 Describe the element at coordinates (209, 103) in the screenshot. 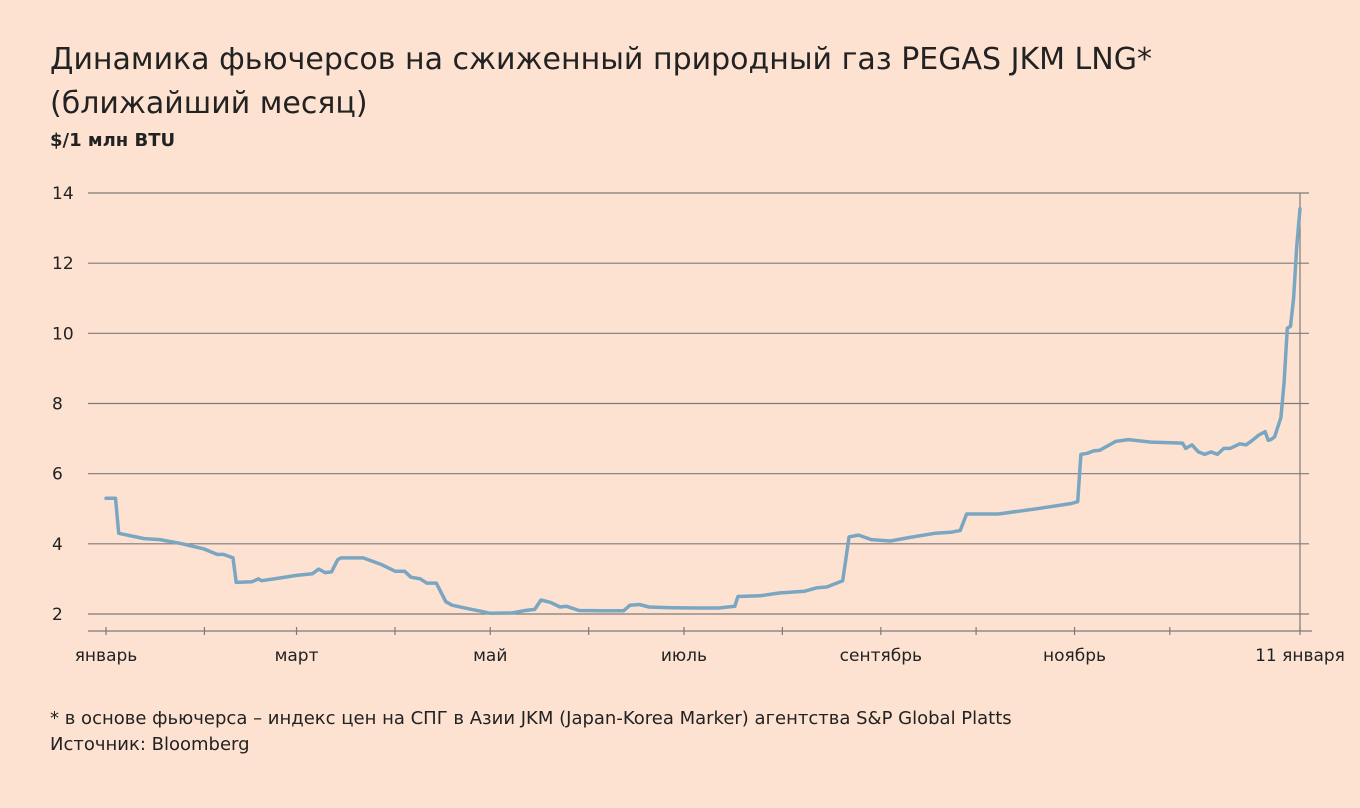

I see `title-line-2: (ближайший месяц)` at that location.